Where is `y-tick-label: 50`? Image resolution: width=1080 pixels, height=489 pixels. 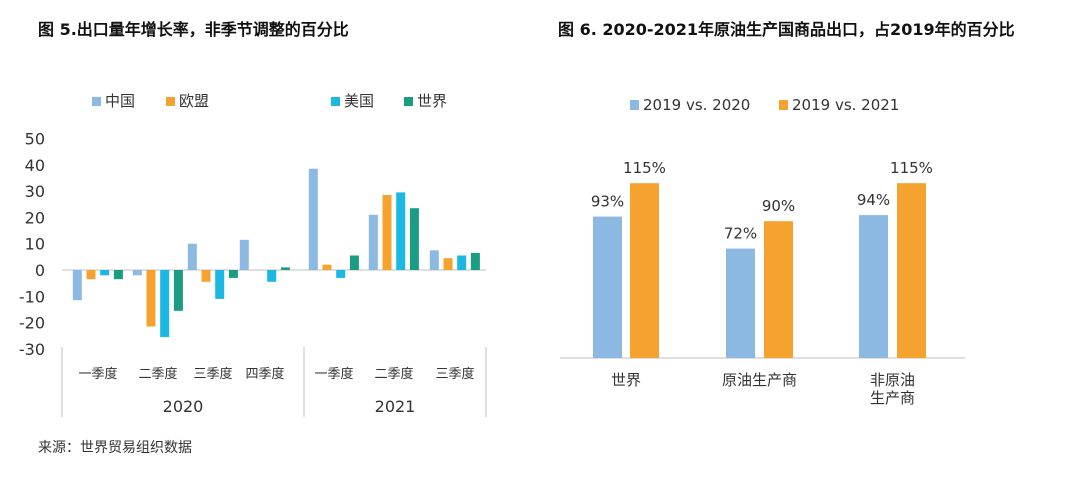 y-tick-label: 50 is located at coordinates (35, 139).